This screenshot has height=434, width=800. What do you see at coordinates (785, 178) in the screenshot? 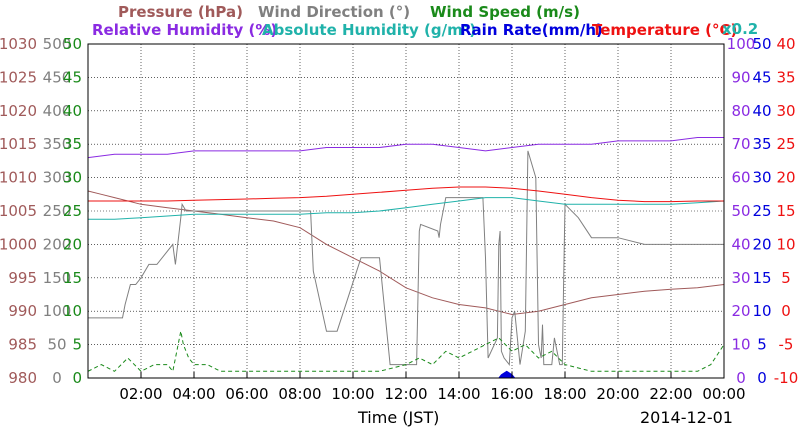
I see `y-tick-label-temperature: 20` at bounding box center [785, 178].